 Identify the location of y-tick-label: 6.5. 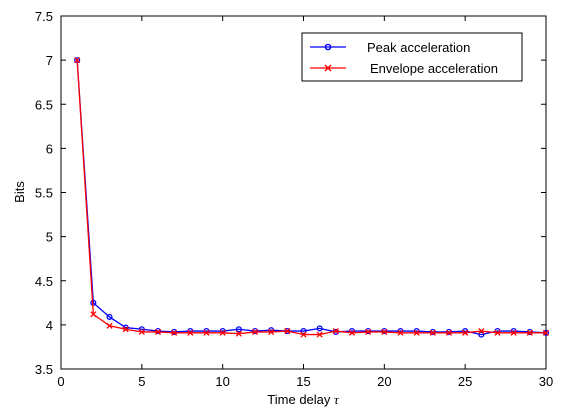
(44, 104).